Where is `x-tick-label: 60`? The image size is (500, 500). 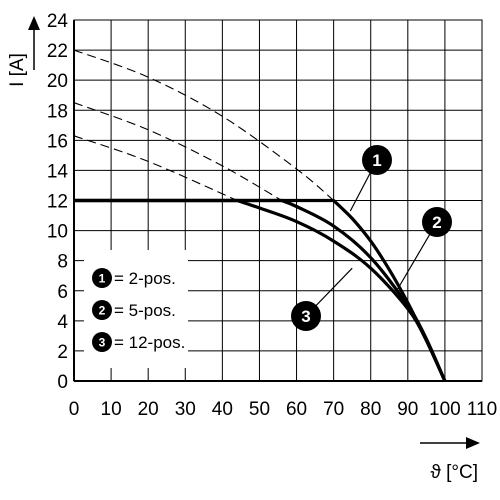
x-tick-label: 60 is located at coordinates (296, 409).